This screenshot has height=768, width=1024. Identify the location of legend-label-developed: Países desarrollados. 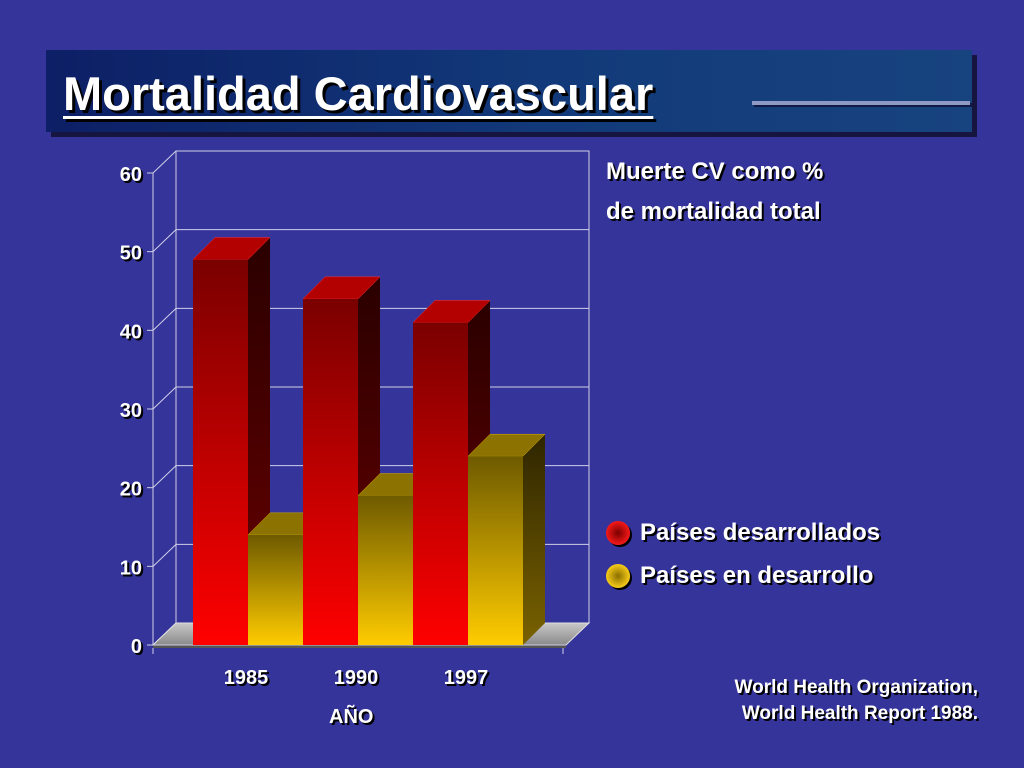
(760, 532).